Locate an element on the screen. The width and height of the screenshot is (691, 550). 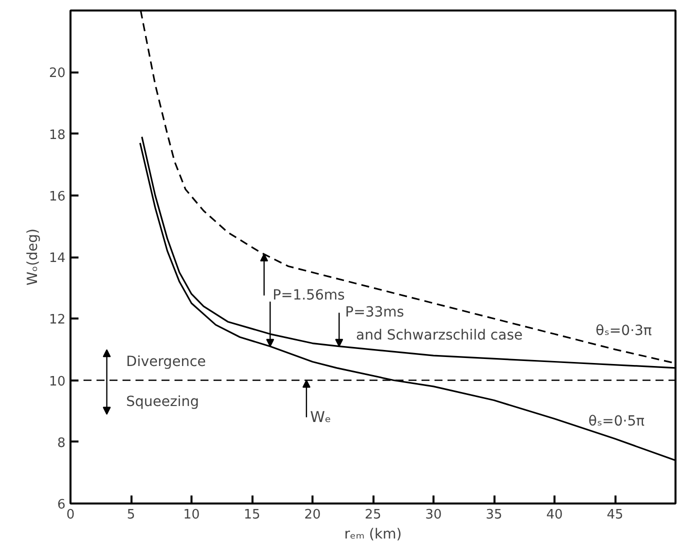
y-tick-label: 6 is located at coordinates (61, 505).